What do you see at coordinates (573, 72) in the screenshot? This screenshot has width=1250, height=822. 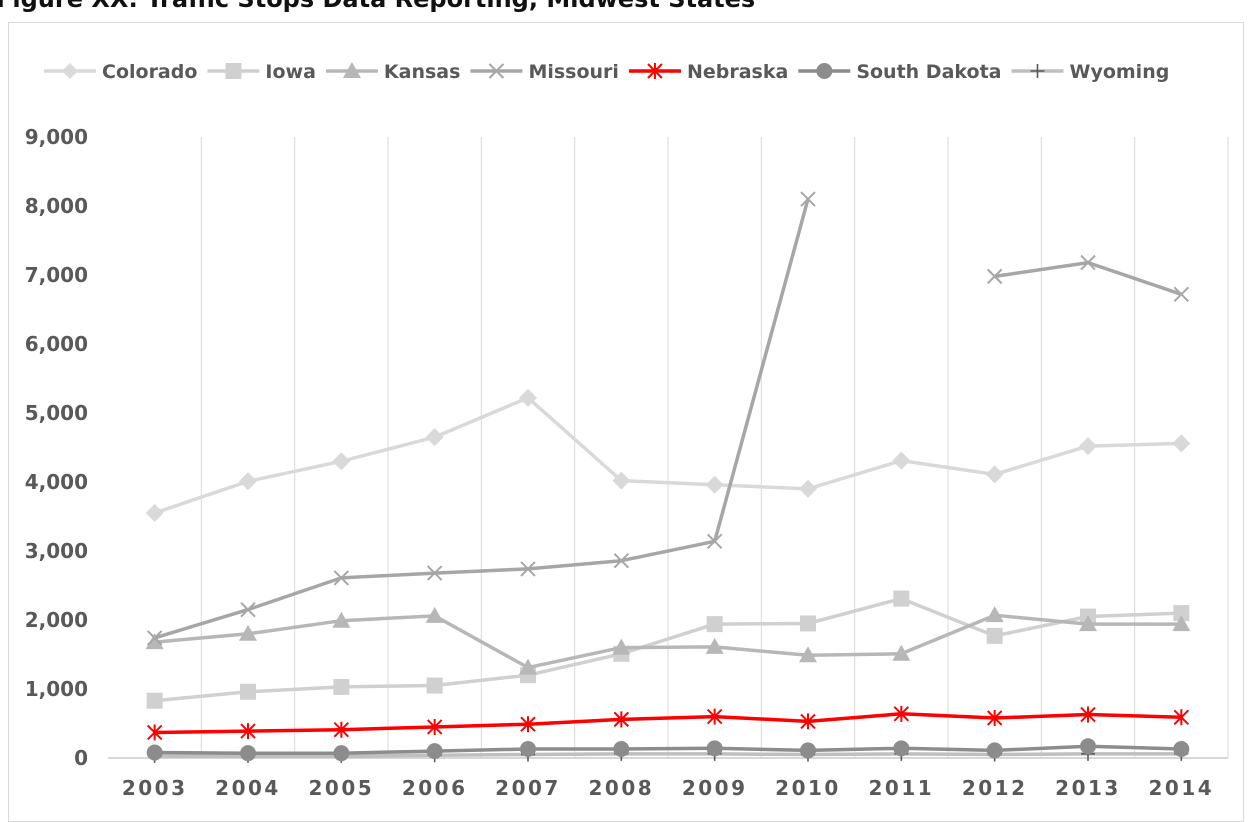 I see `legend-label: Missouri` at bounding box center [573, 72].